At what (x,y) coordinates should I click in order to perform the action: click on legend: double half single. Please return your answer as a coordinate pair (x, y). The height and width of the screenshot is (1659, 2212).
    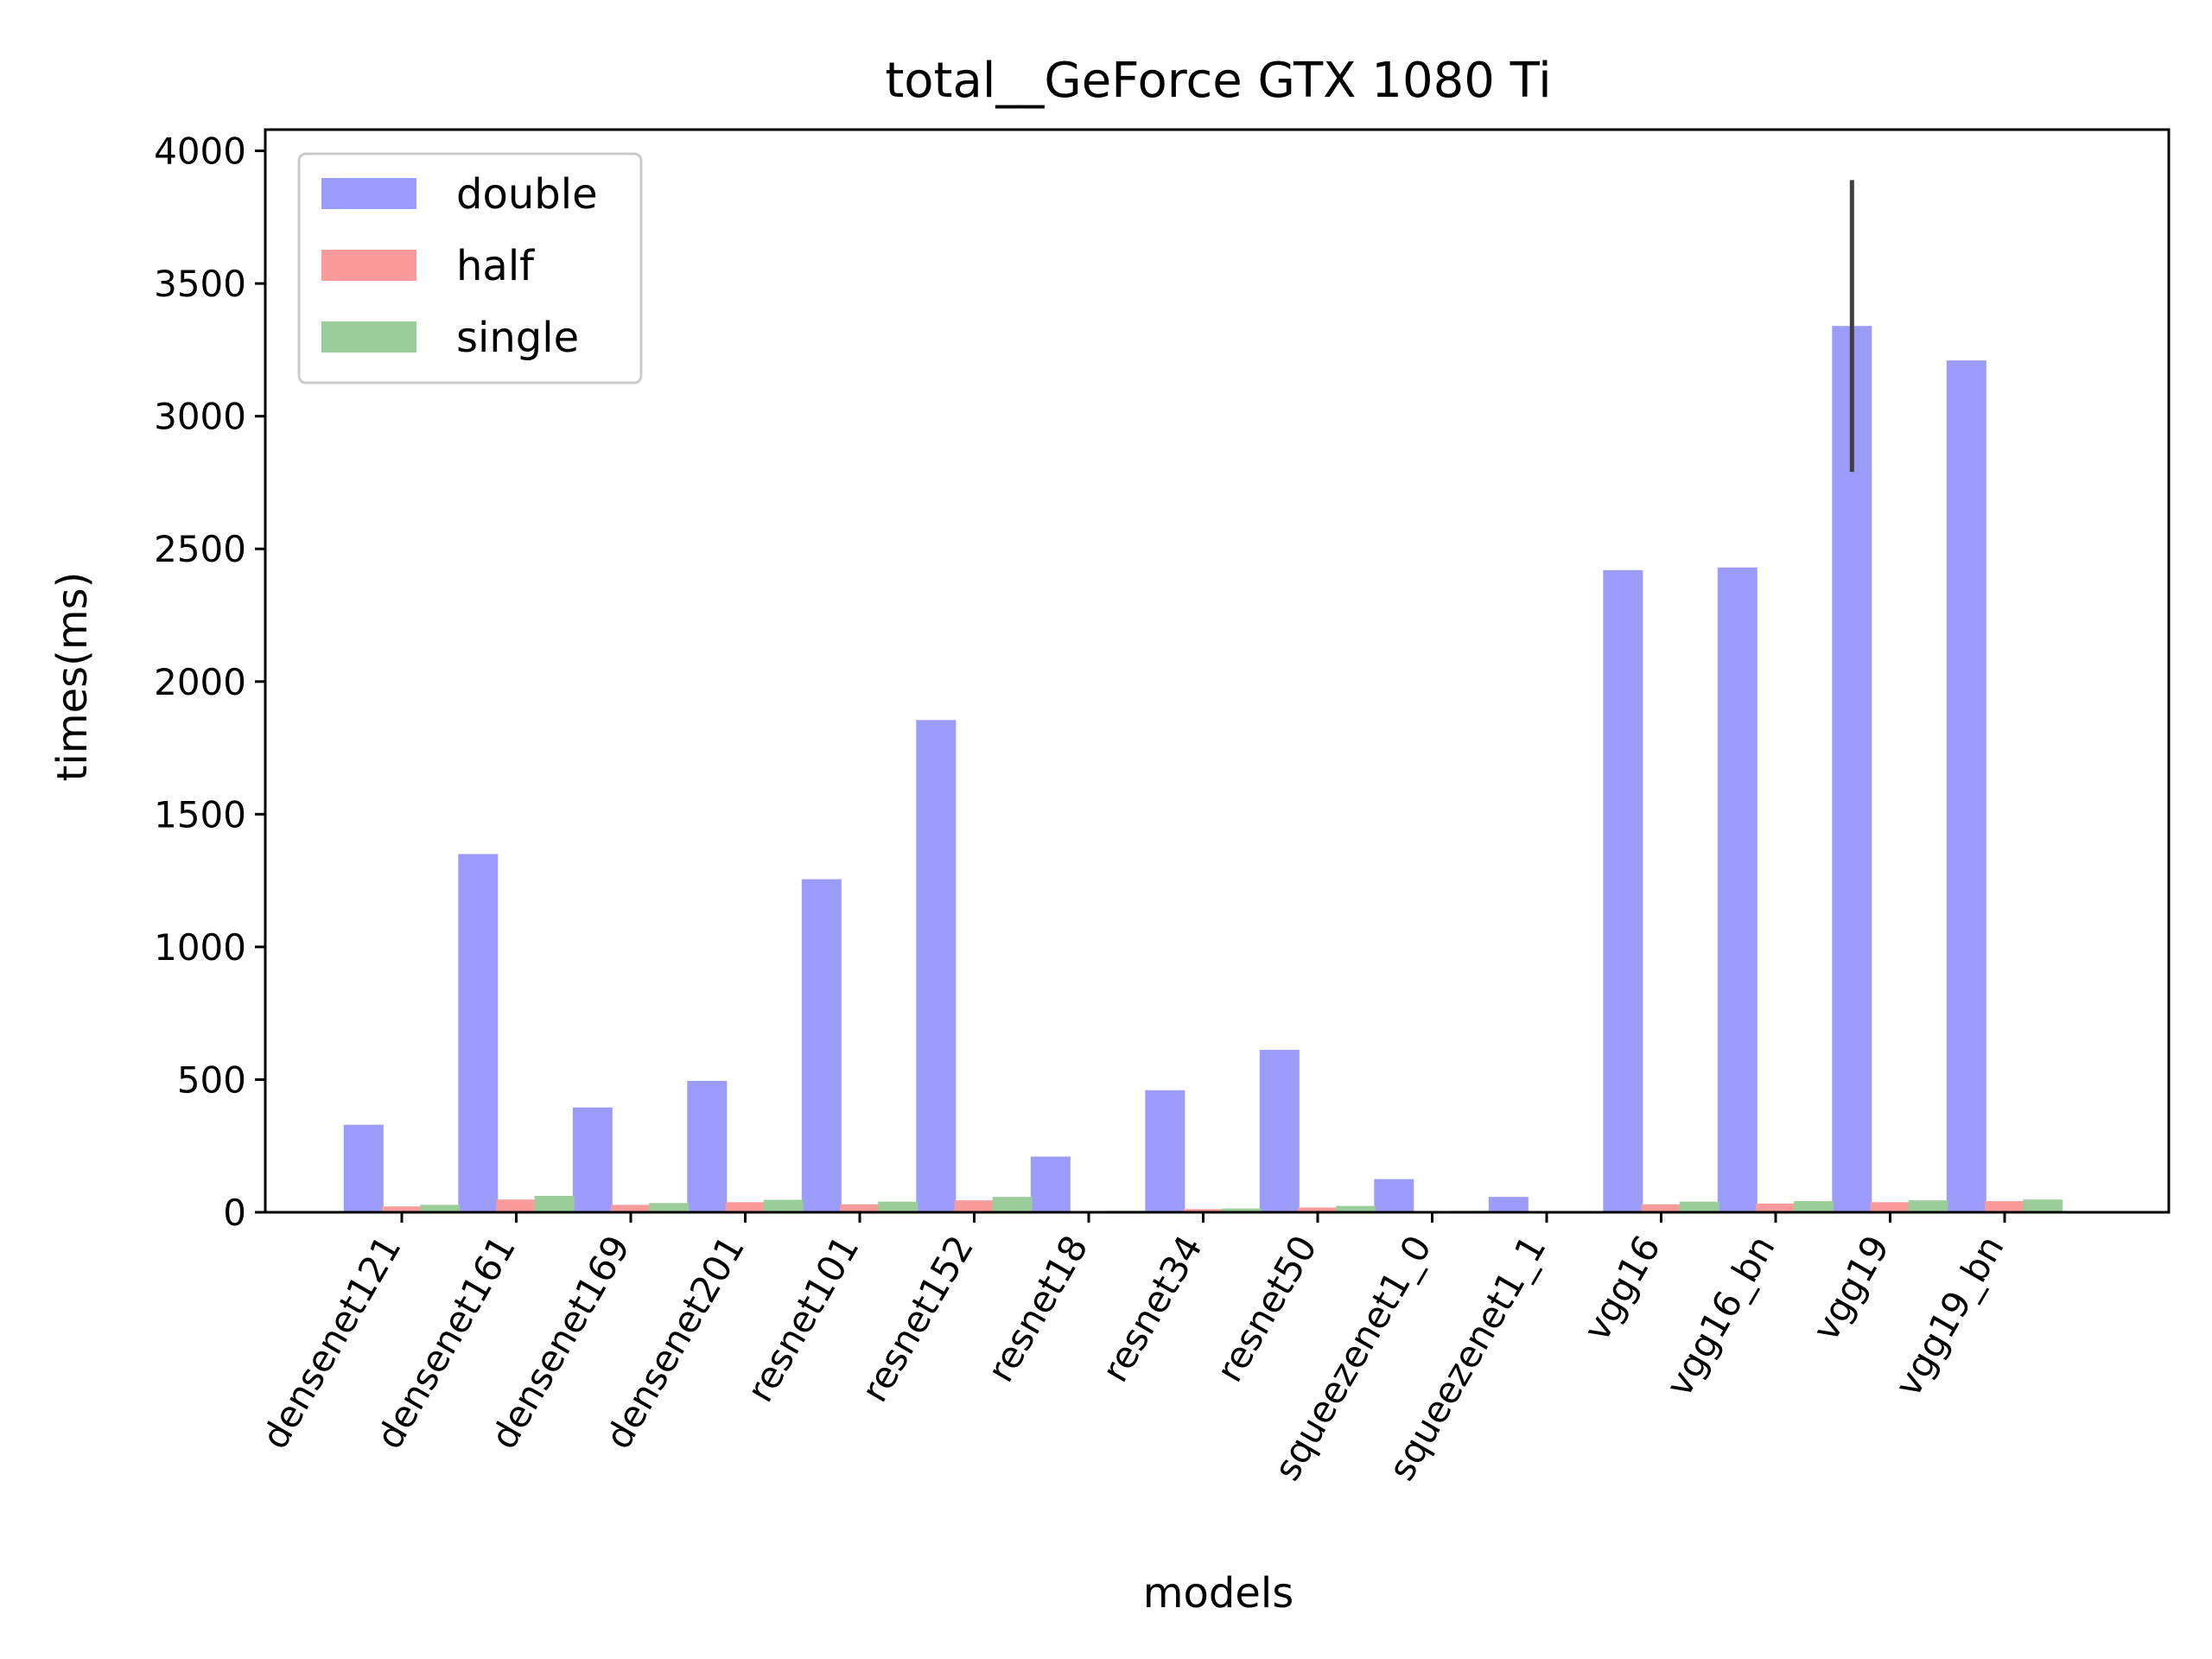
    Looking at the image, I should click on (470, 268).